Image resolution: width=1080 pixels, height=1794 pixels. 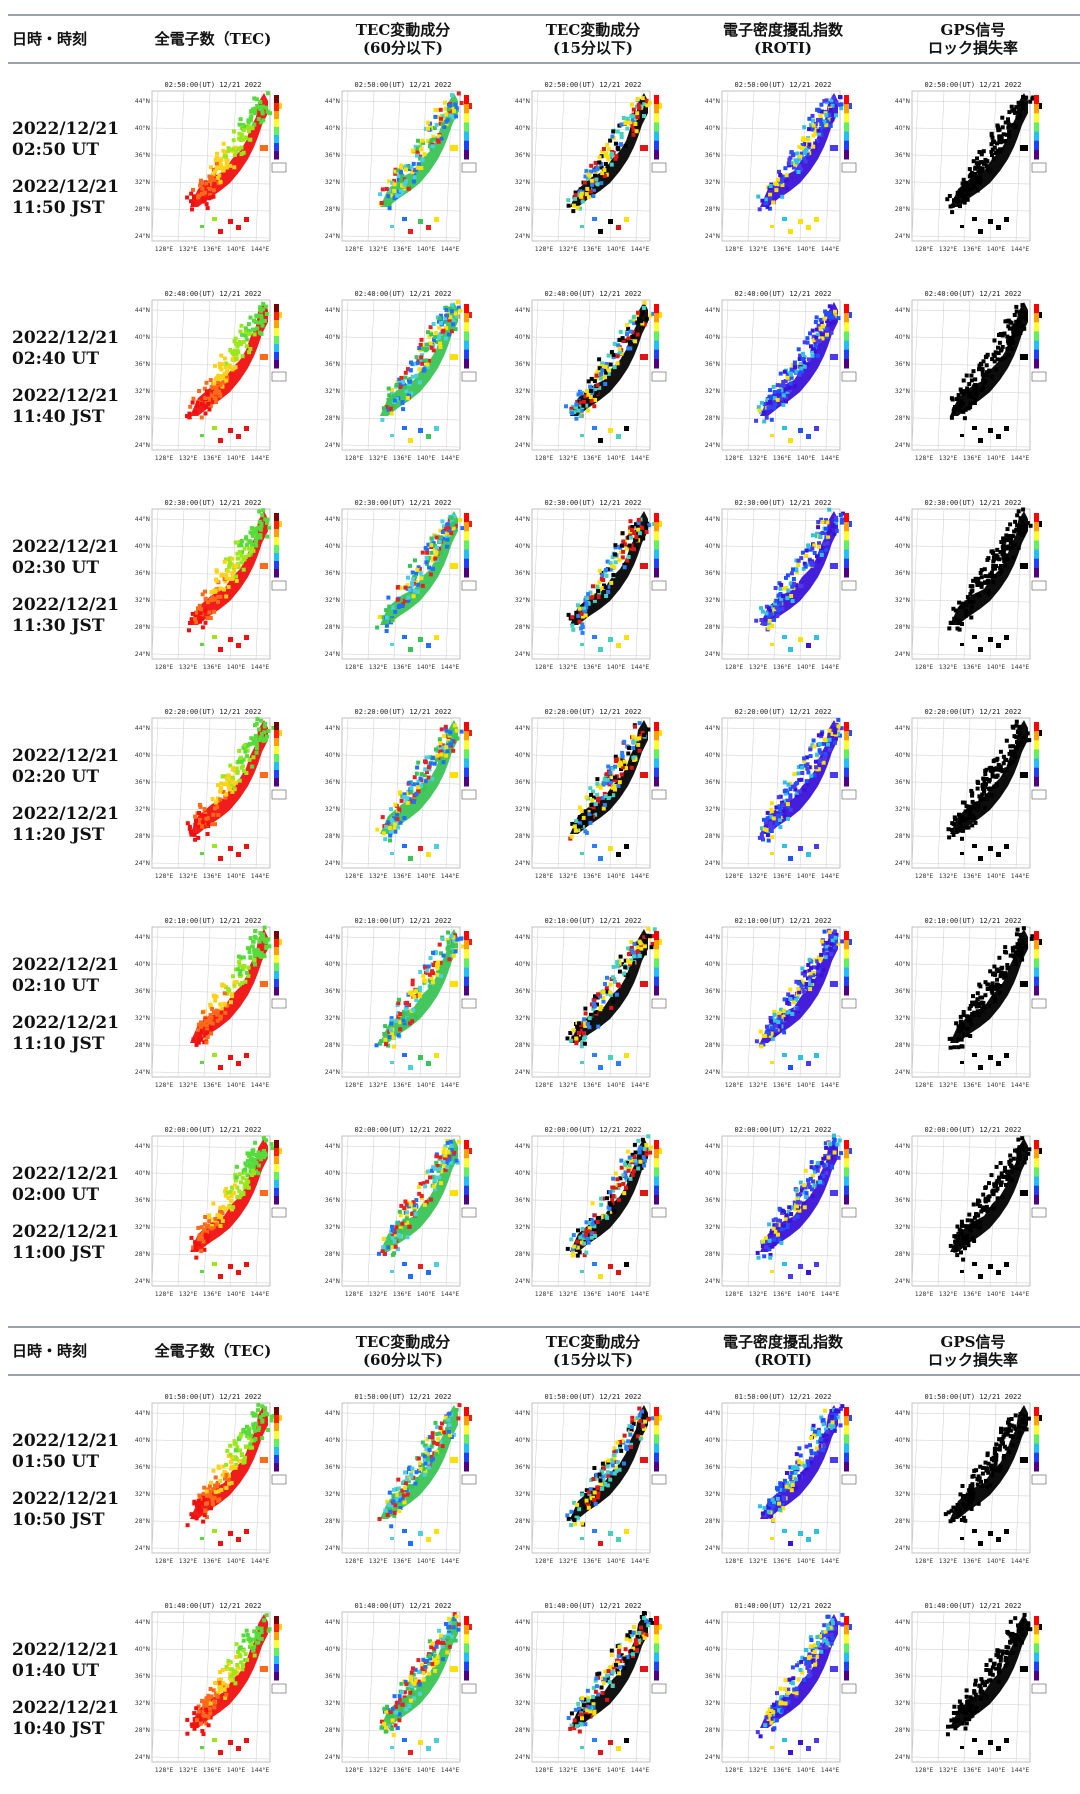 What do you see at coordinates (66, 1707) in the screenshot?
I see `jst-date: 2022/12/21` at bounding box center [66, 1707].